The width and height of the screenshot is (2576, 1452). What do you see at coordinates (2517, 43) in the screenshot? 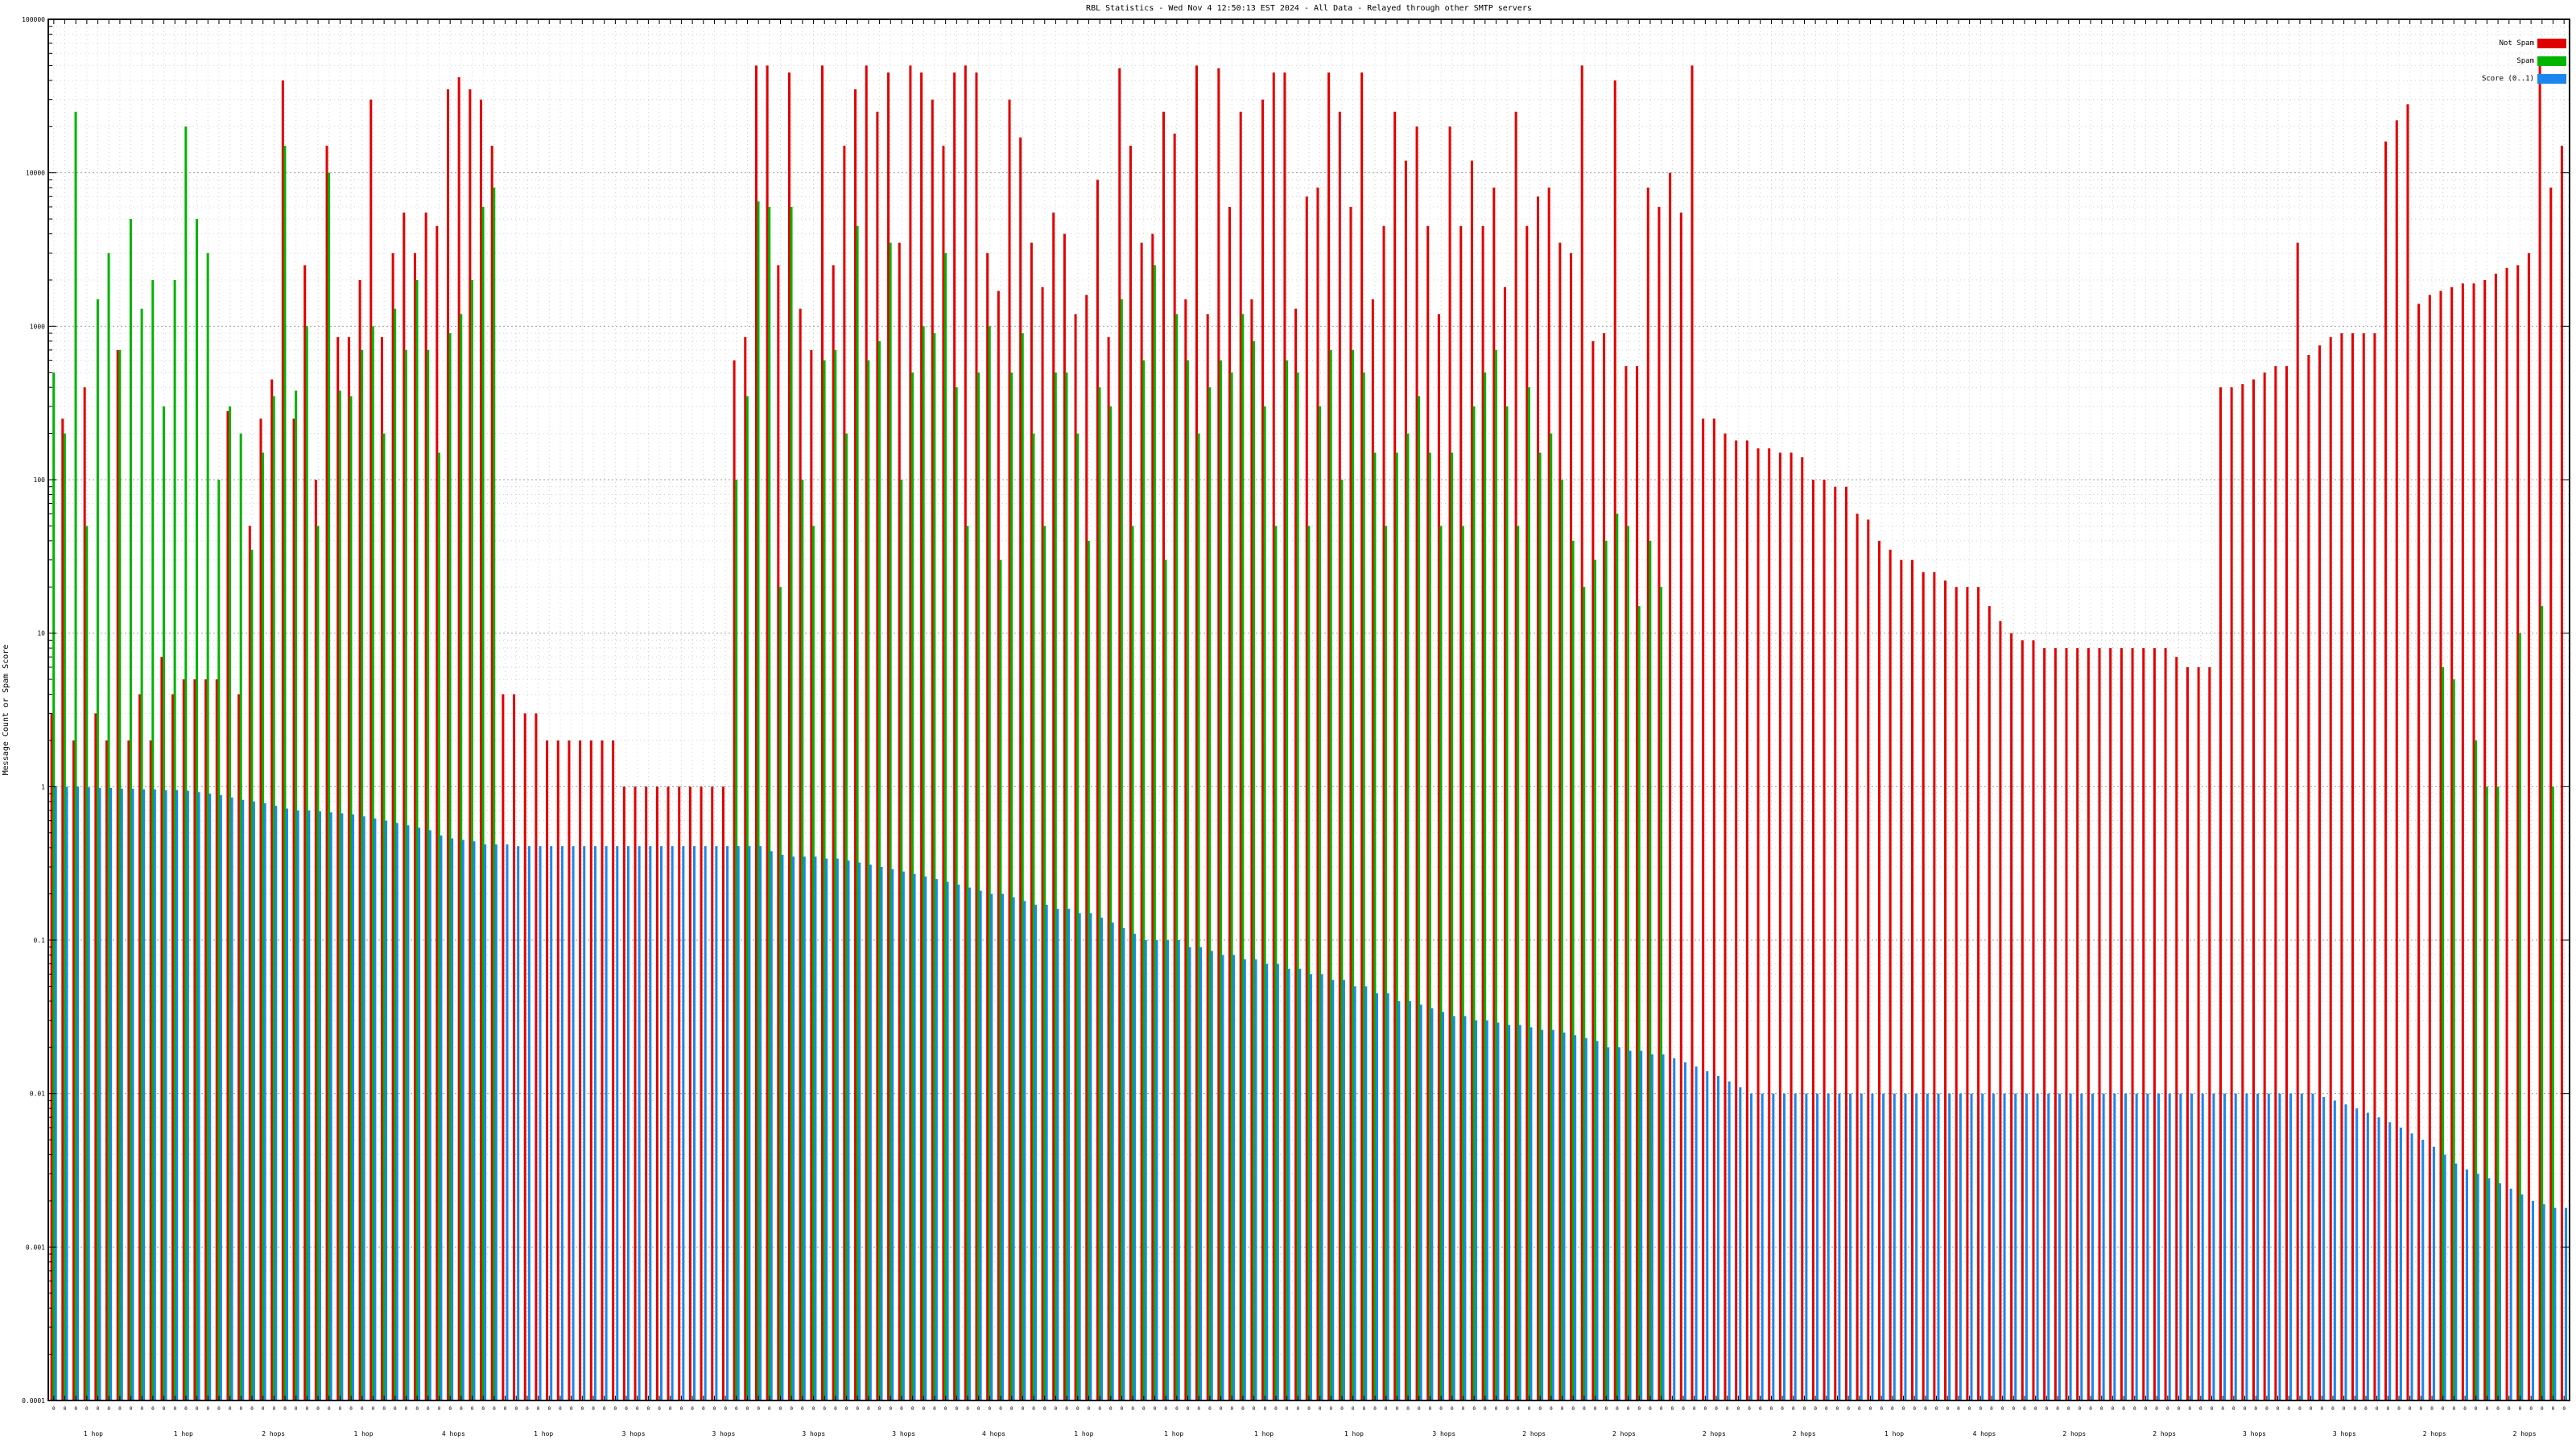
I see `legend-label-not-spam: Not Spam` at bounding box center [2517, 43].